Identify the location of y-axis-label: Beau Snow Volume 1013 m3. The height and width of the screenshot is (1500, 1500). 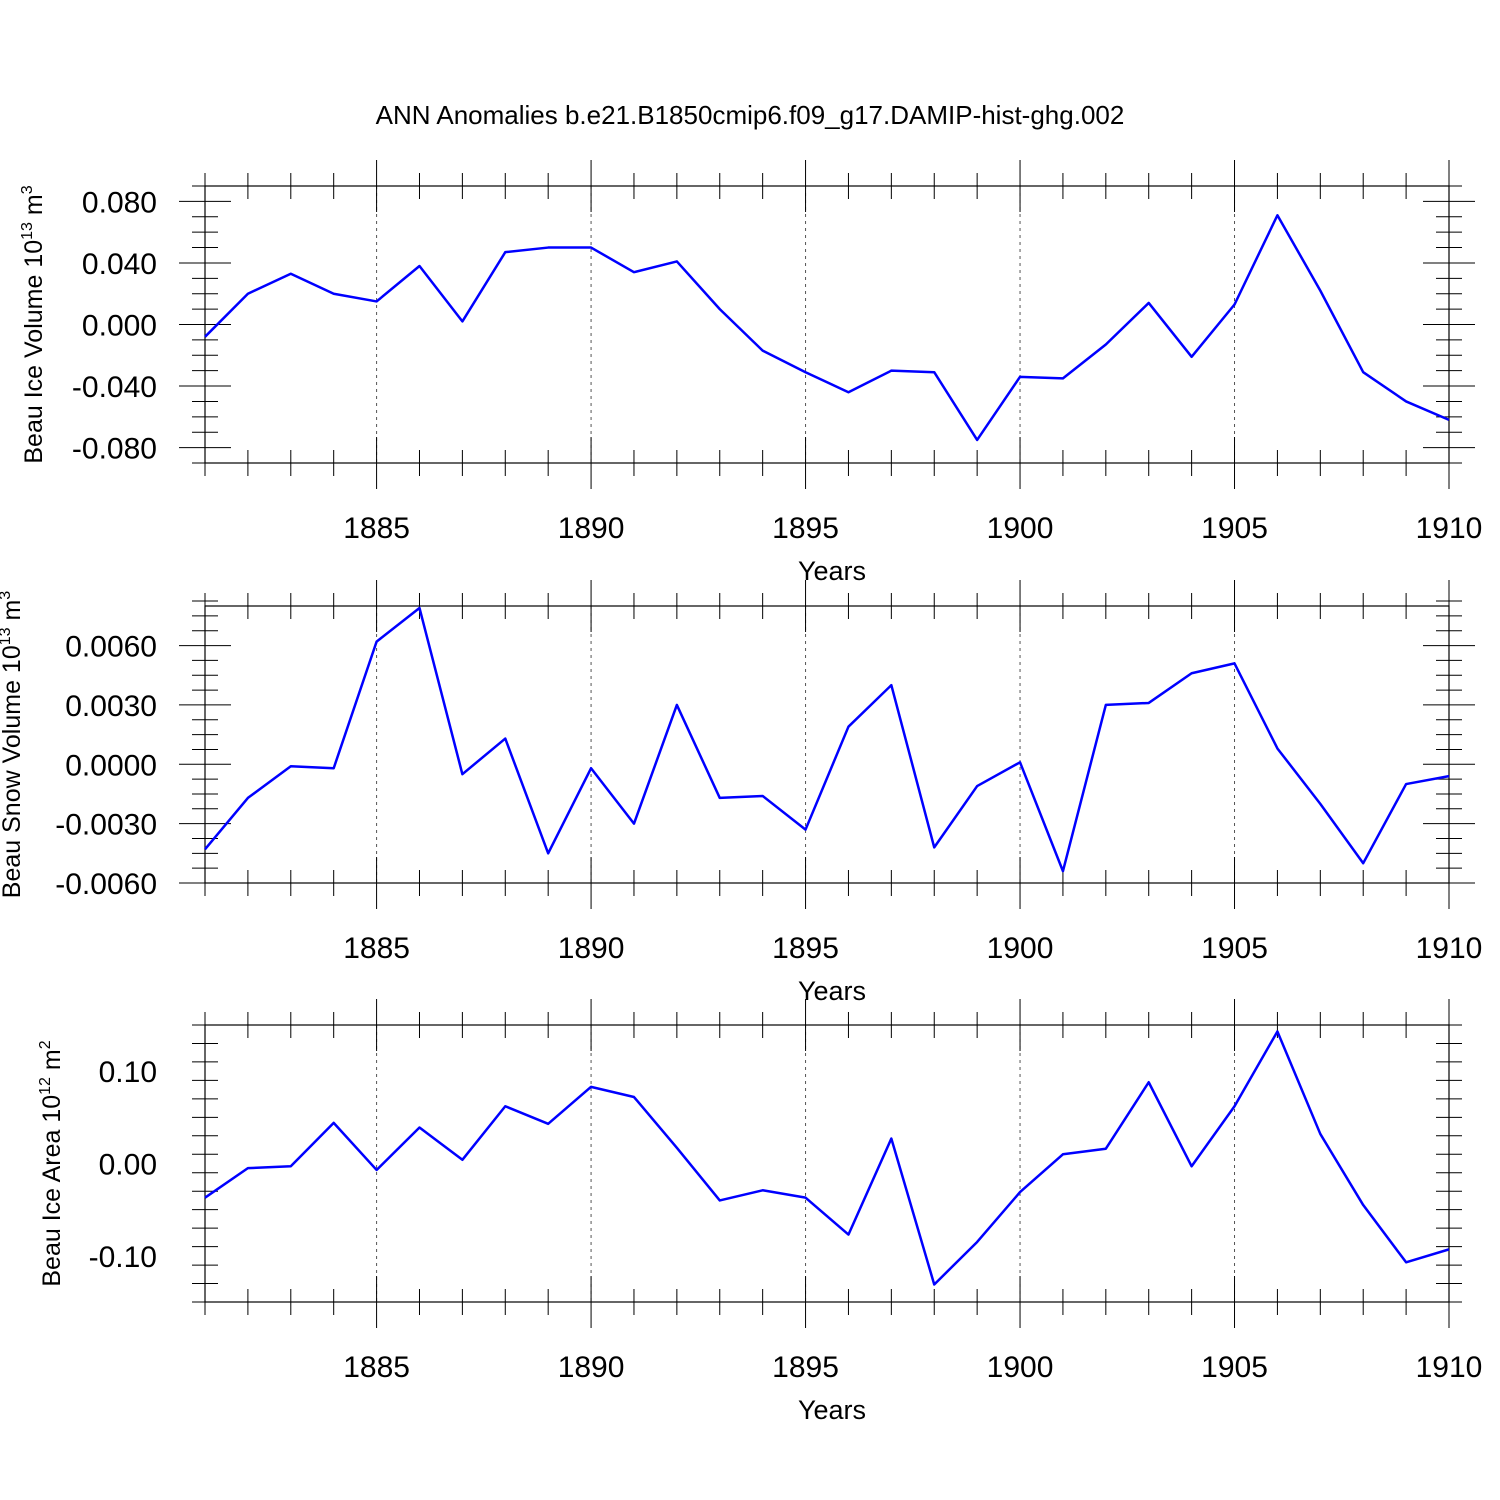
(13, 745).